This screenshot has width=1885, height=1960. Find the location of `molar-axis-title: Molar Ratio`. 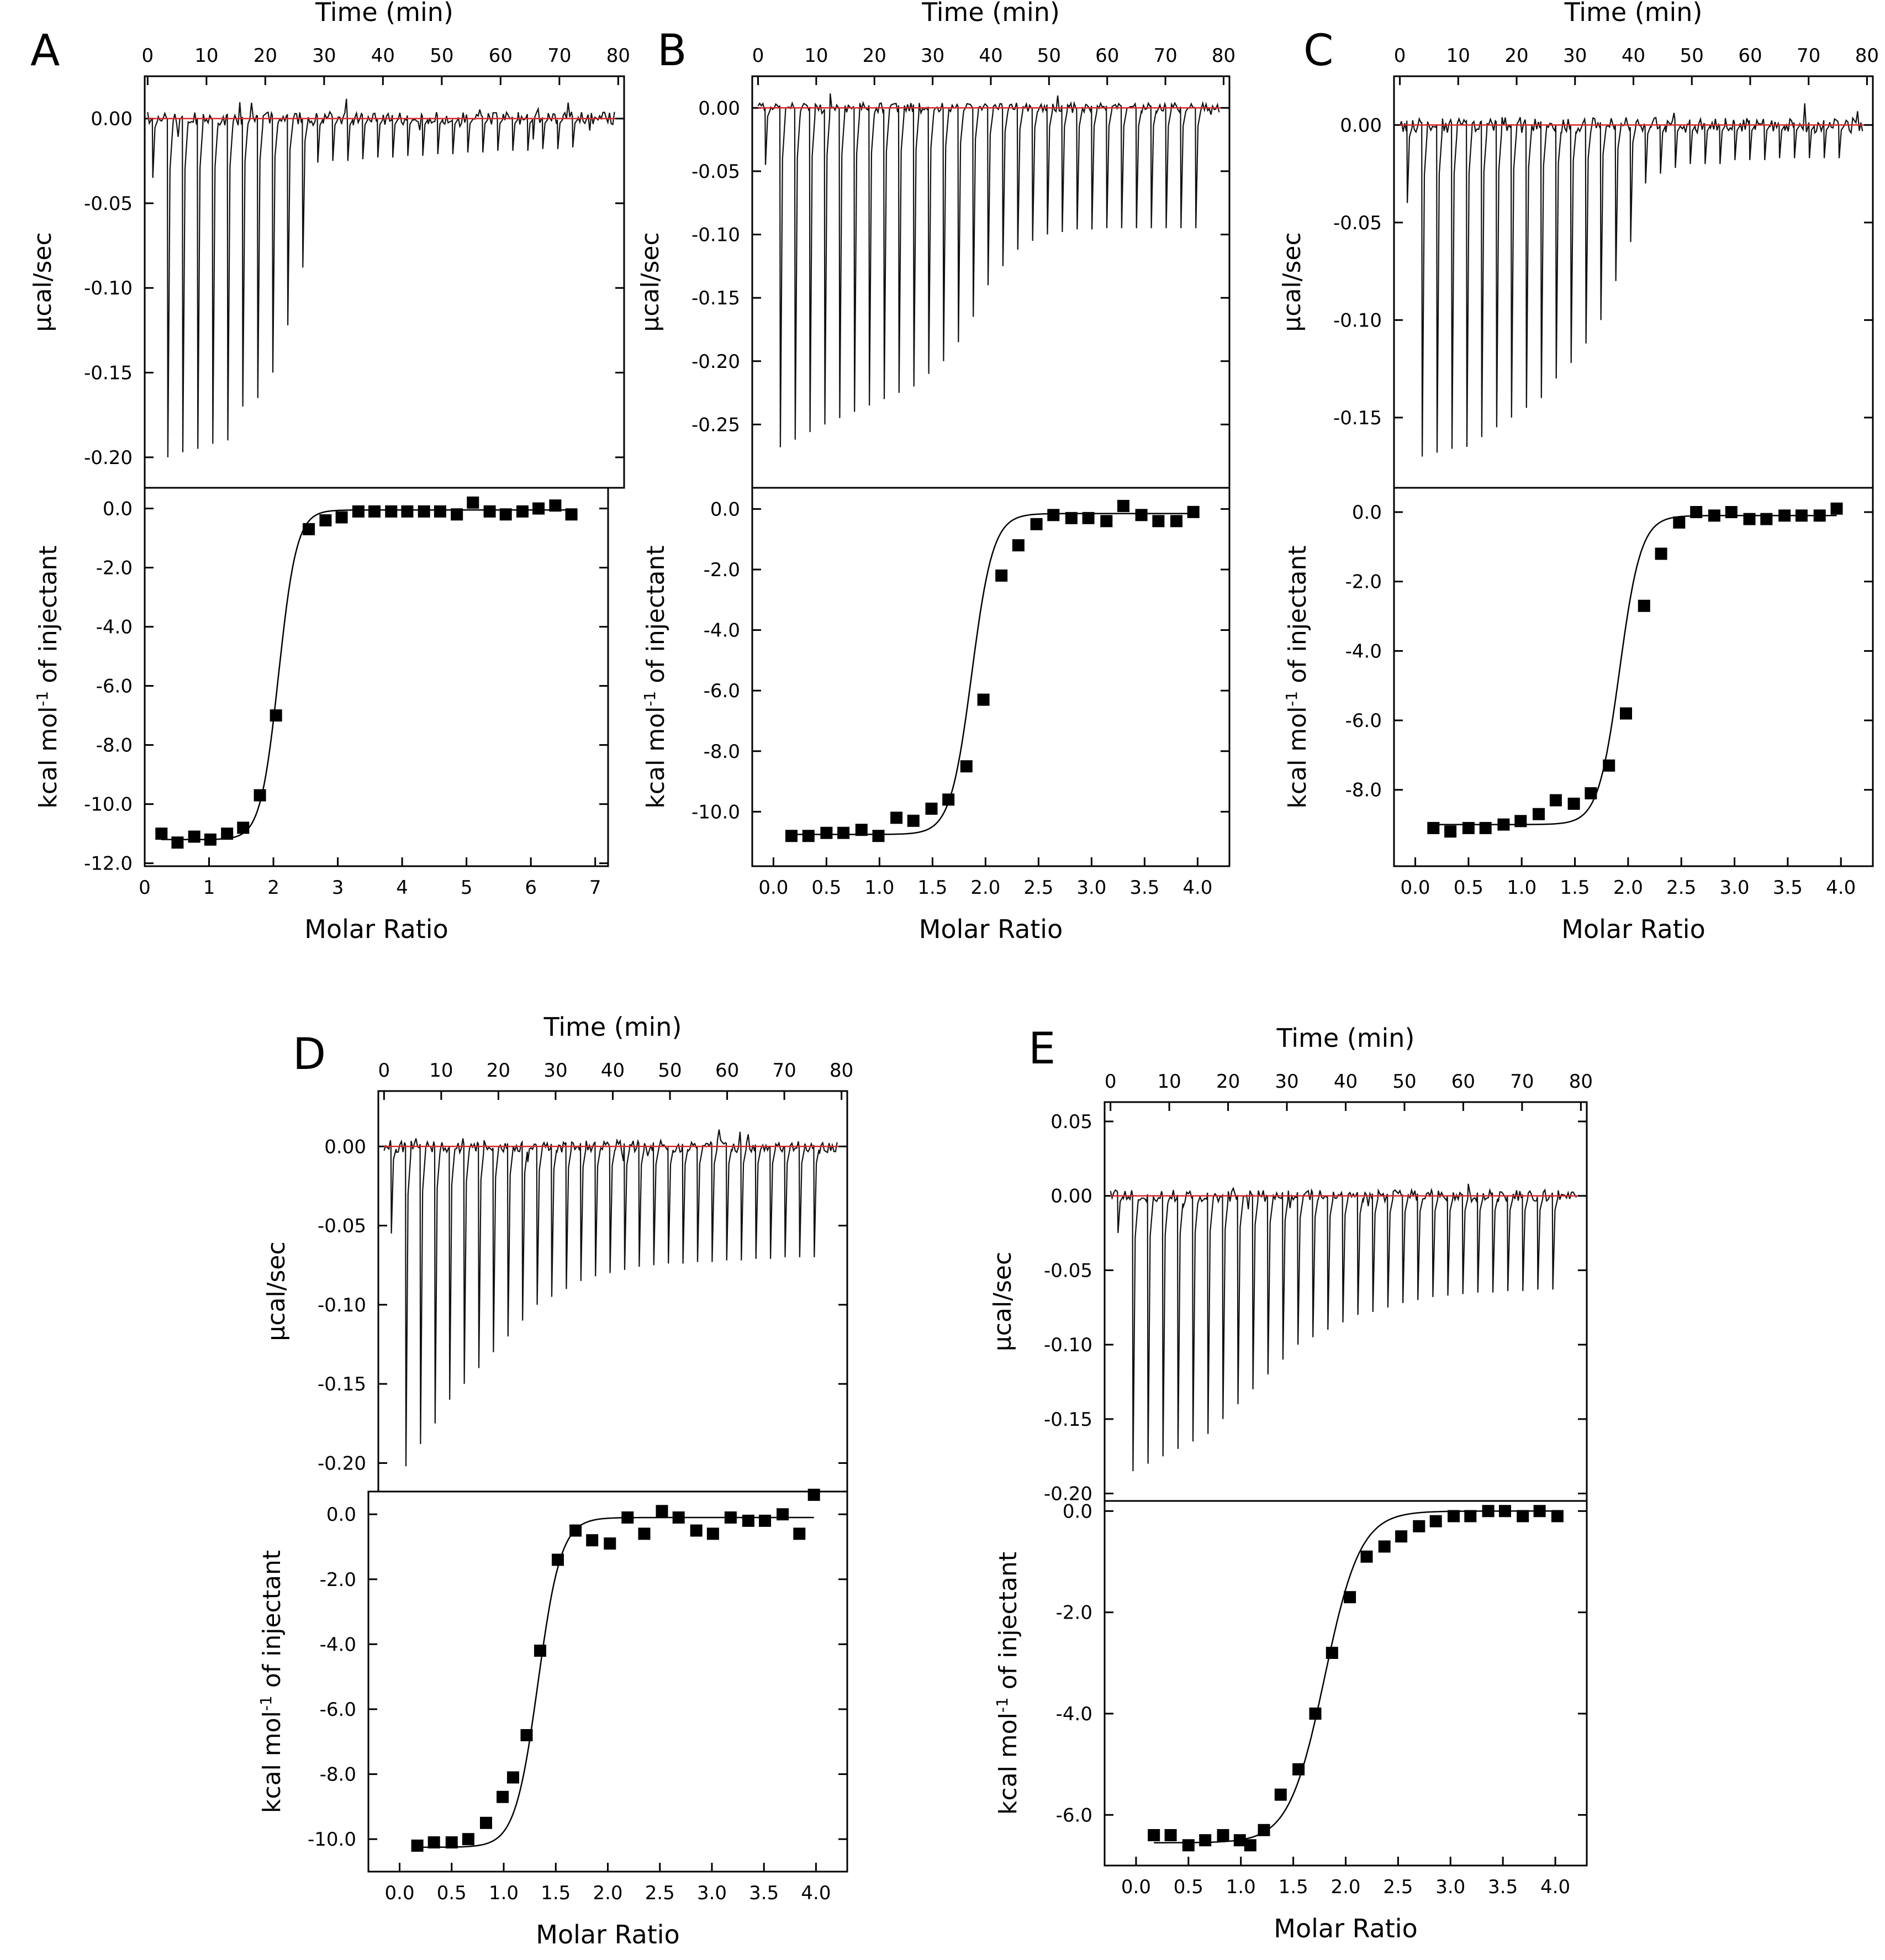

molar-axis-title: Molar Ratio is located at coordinates (608, 1935).